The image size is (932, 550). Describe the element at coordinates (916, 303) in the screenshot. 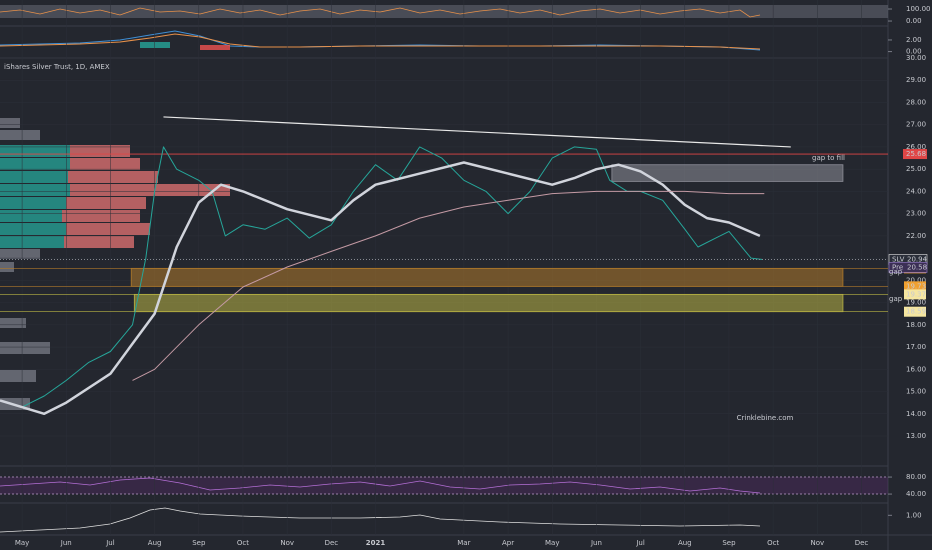

I see `y-tick-label: 19.00` at that location.